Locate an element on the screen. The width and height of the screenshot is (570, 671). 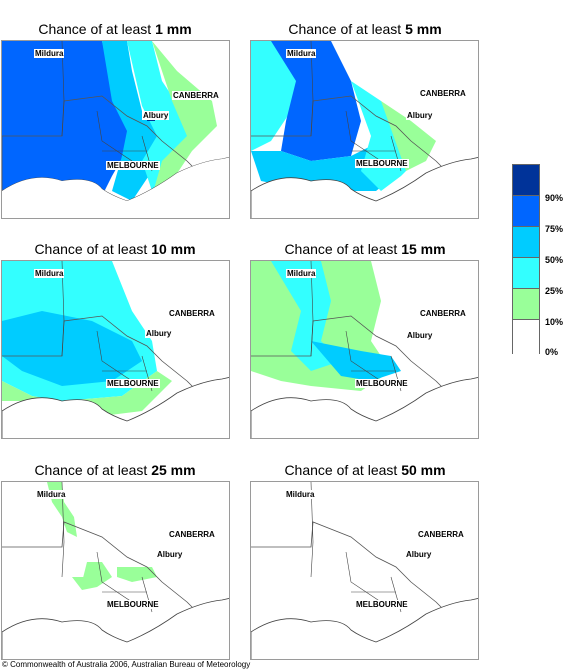
panel-title-1mm: Chance of at least 1 mm is located at coordinates (115, 29).